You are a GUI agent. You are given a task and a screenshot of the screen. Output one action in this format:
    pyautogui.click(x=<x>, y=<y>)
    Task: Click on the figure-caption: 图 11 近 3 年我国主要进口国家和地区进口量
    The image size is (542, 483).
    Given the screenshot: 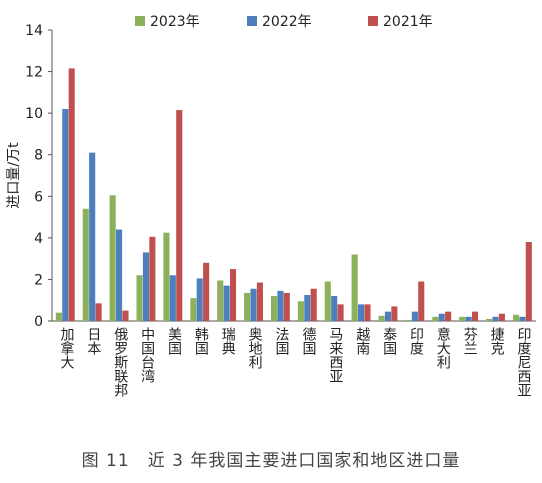 What is the action you would take?
    pyautogui.click(x=271, y=461)
    